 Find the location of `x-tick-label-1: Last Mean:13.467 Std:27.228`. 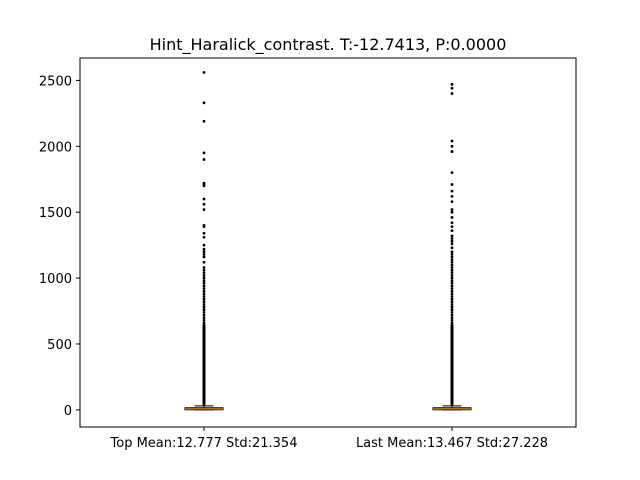

x-tick-label-1: Last Mean:13.467 Std:27.228 is located at coordinates (452, 443).